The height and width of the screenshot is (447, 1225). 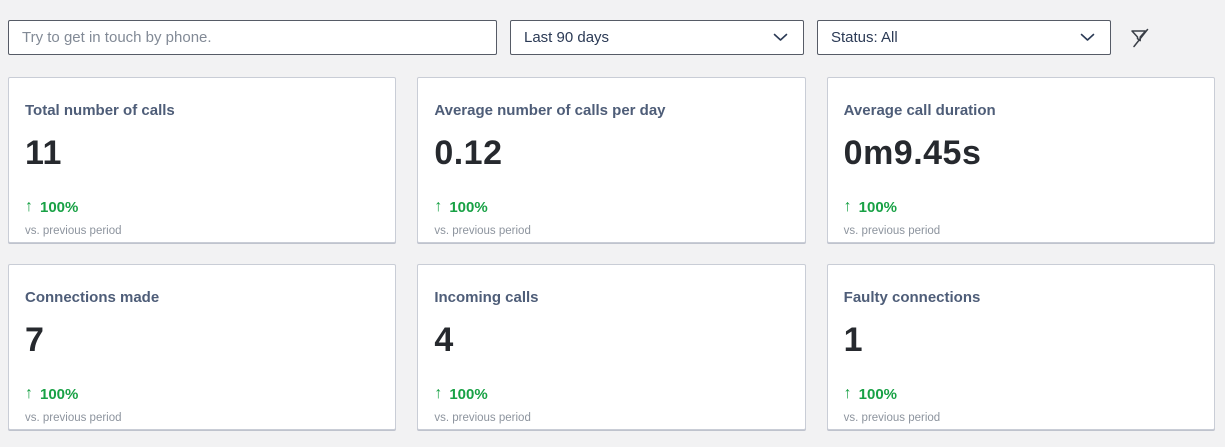 What do you see at coordinates (919, 110) in the screenshot?
I see `stat-card-title: Average call duration` at bounding box center [919, 110].